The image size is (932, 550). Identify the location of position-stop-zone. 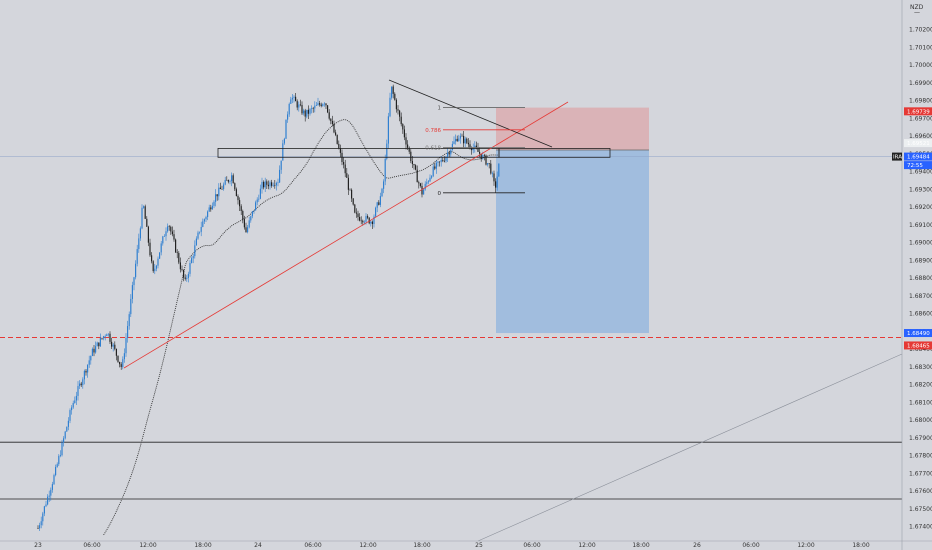
(572, 129).